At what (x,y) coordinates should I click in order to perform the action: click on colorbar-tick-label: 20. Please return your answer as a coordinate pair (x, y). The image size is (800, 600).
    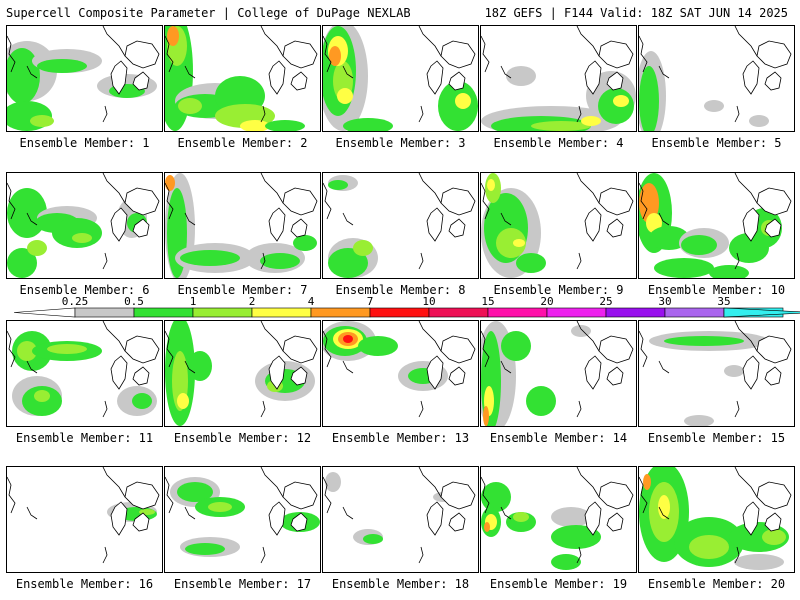
    Looking at the image, I should click on (547, 301).